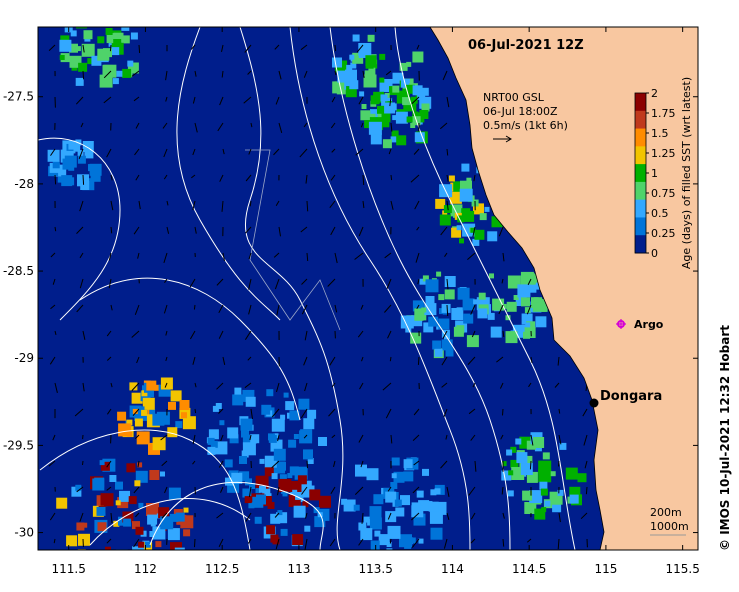 This screenshot has height=592, width=739. Describe the element at coordinates (640, 173) in the screenshot. I see `colorbar-swatch` at that location.